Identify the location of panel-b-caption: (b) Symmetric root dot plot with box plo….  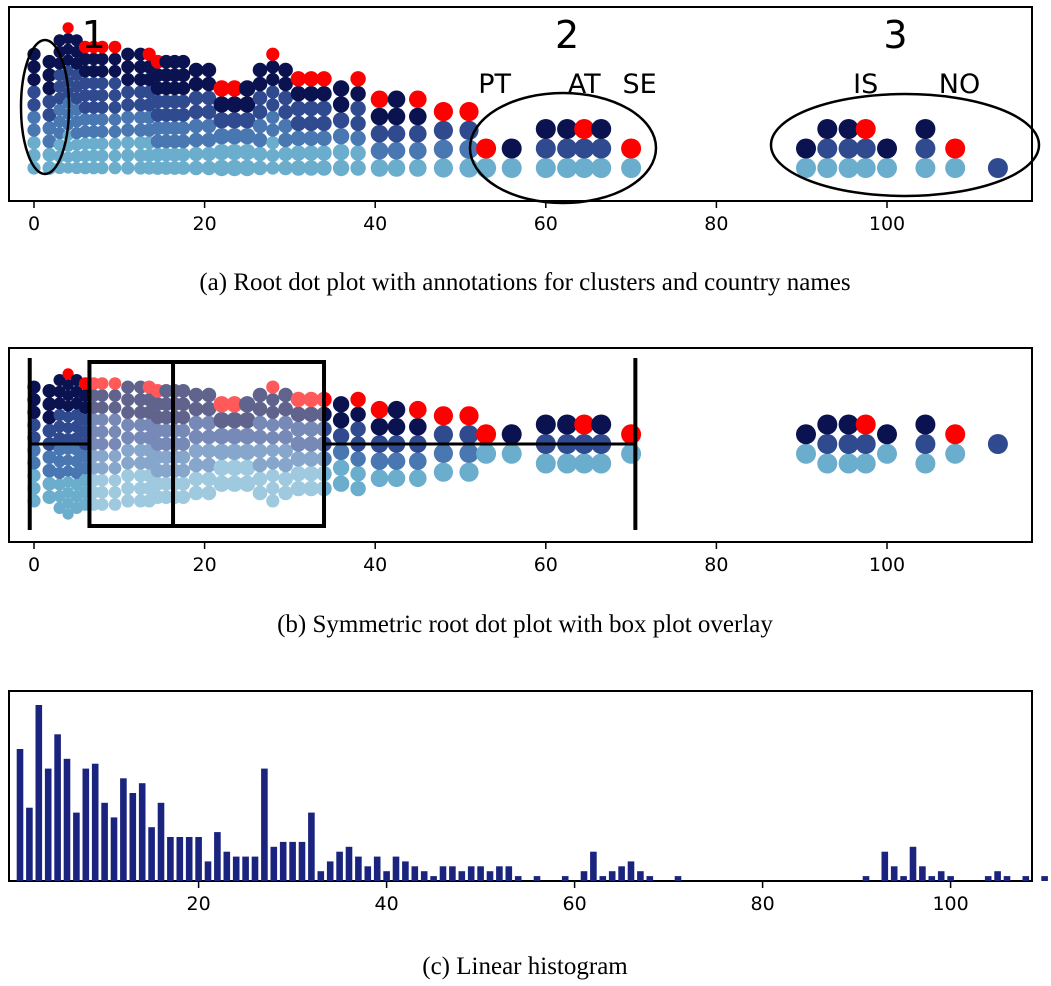
(525, 624).